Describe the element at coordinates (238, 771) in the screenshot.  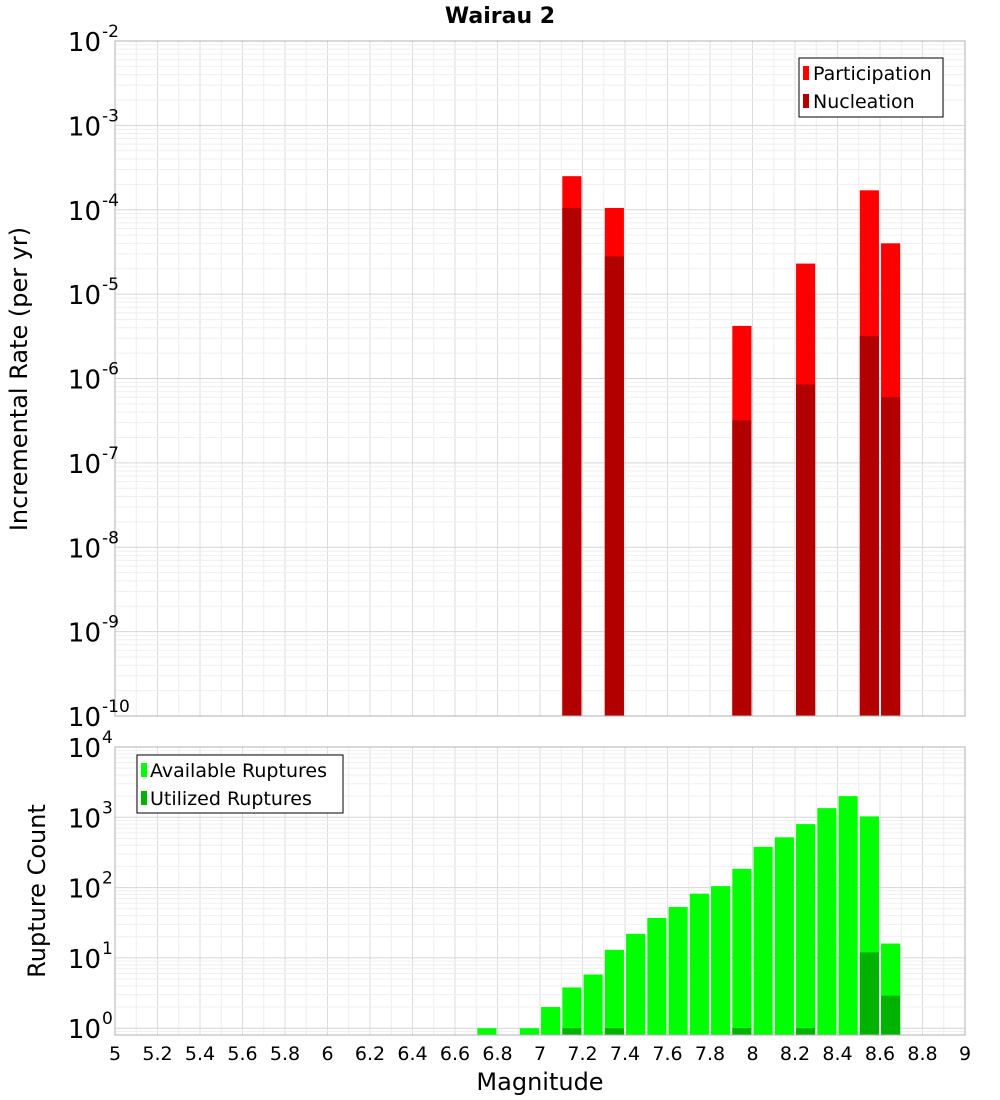
I see `available-legend-label: Available Ruptures` at that location.